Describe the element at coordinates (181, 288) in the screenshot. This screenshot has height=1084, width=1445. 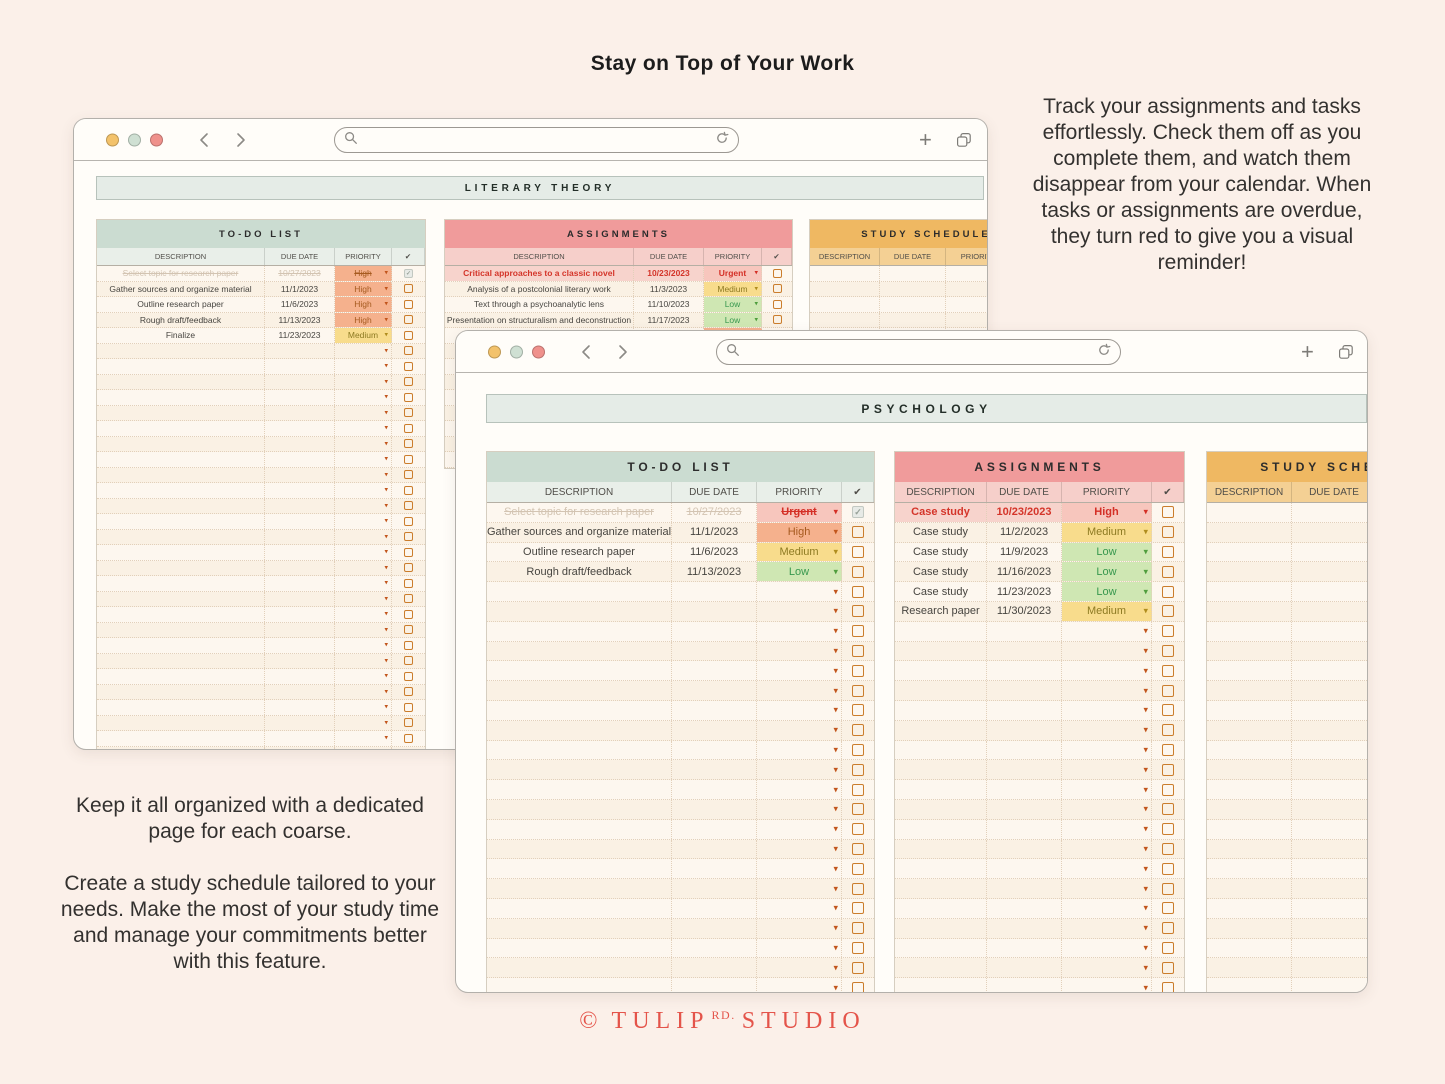
I see `cell-description: Gather sources and organize material` at that location.